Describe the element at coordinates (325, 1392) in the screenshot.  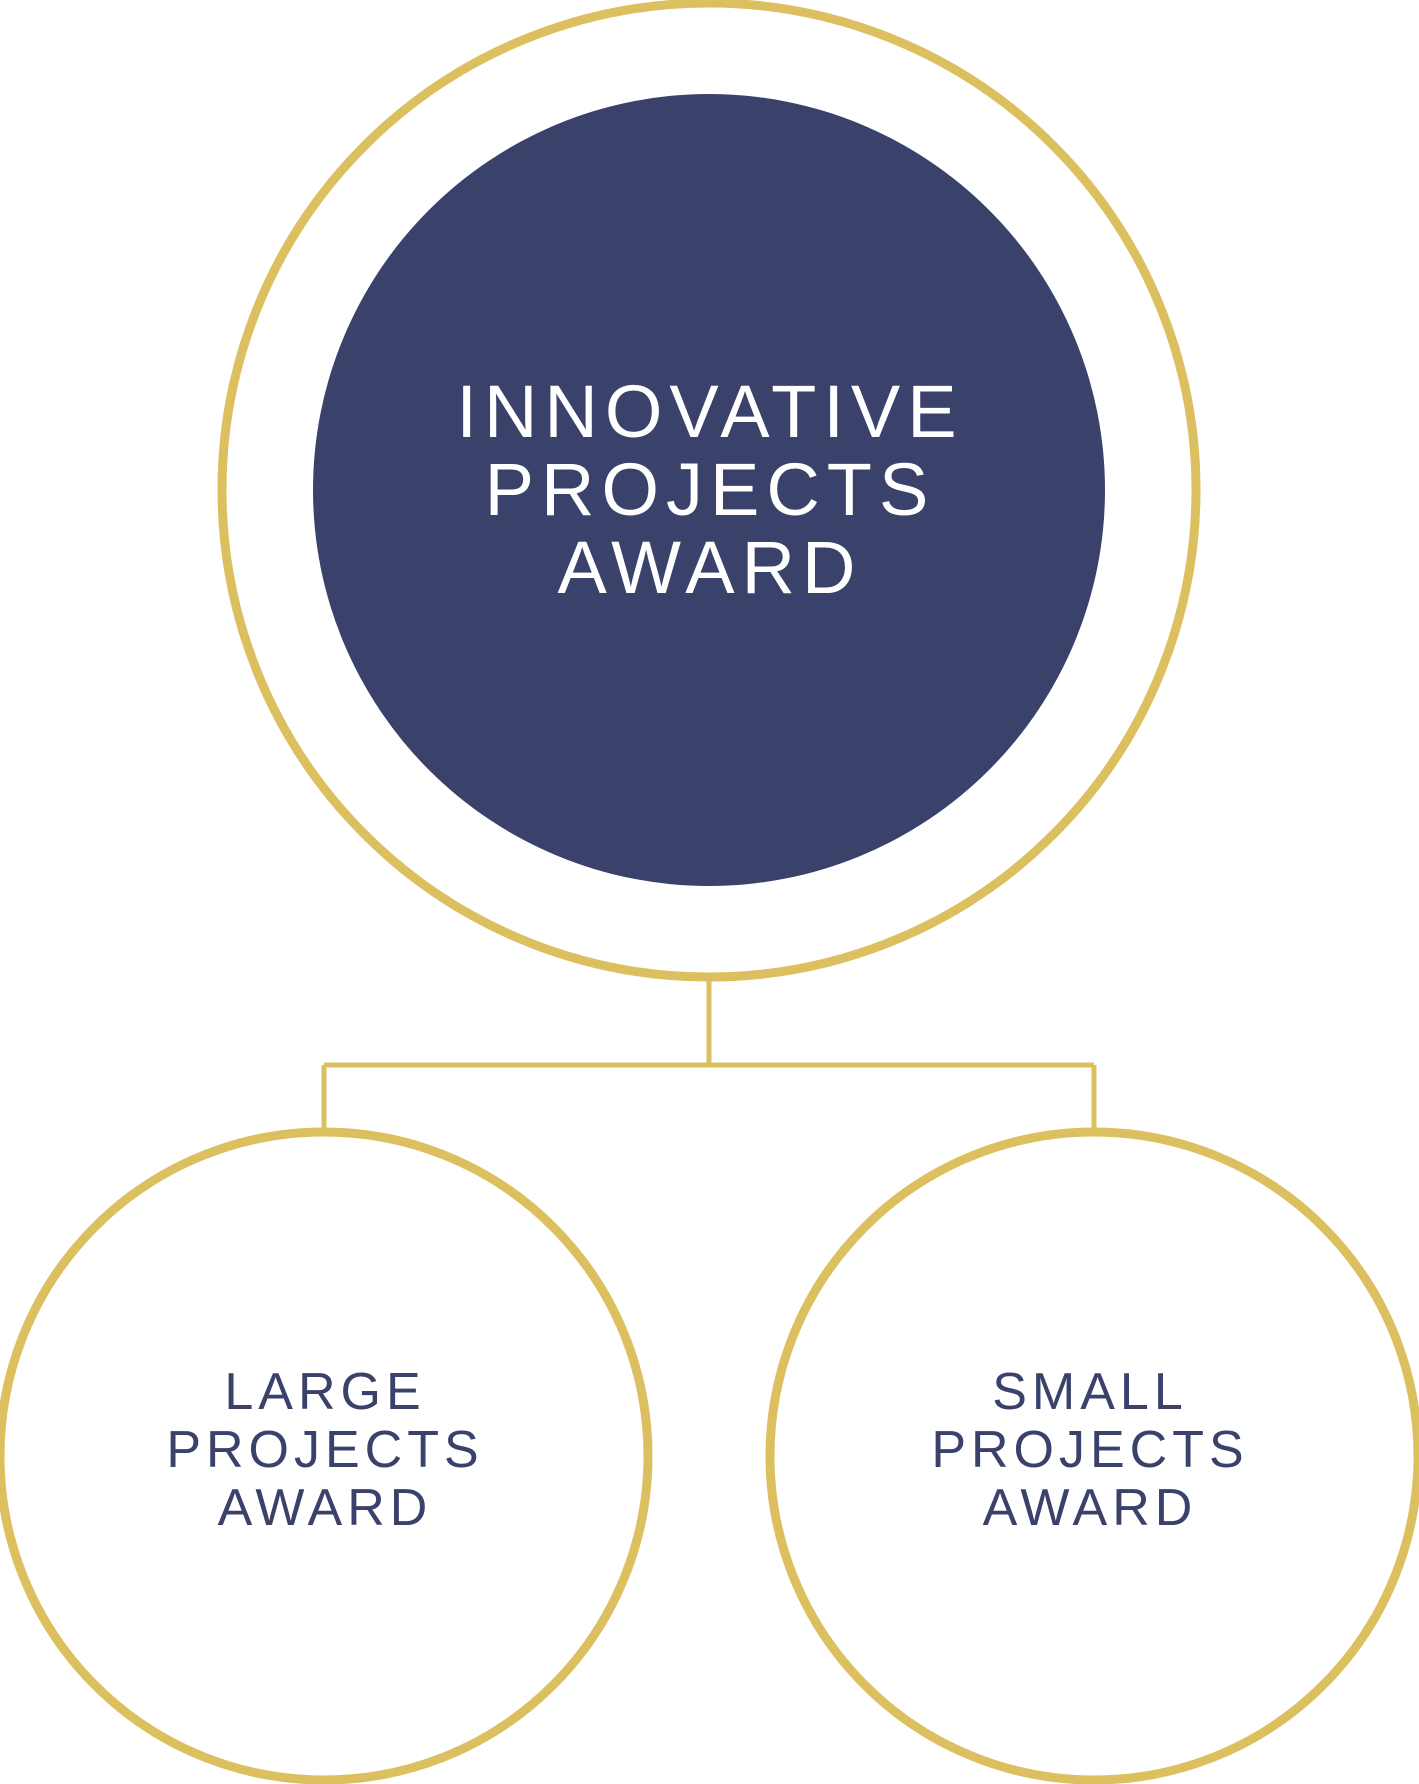
I see `label-line: LARGE` at that location.